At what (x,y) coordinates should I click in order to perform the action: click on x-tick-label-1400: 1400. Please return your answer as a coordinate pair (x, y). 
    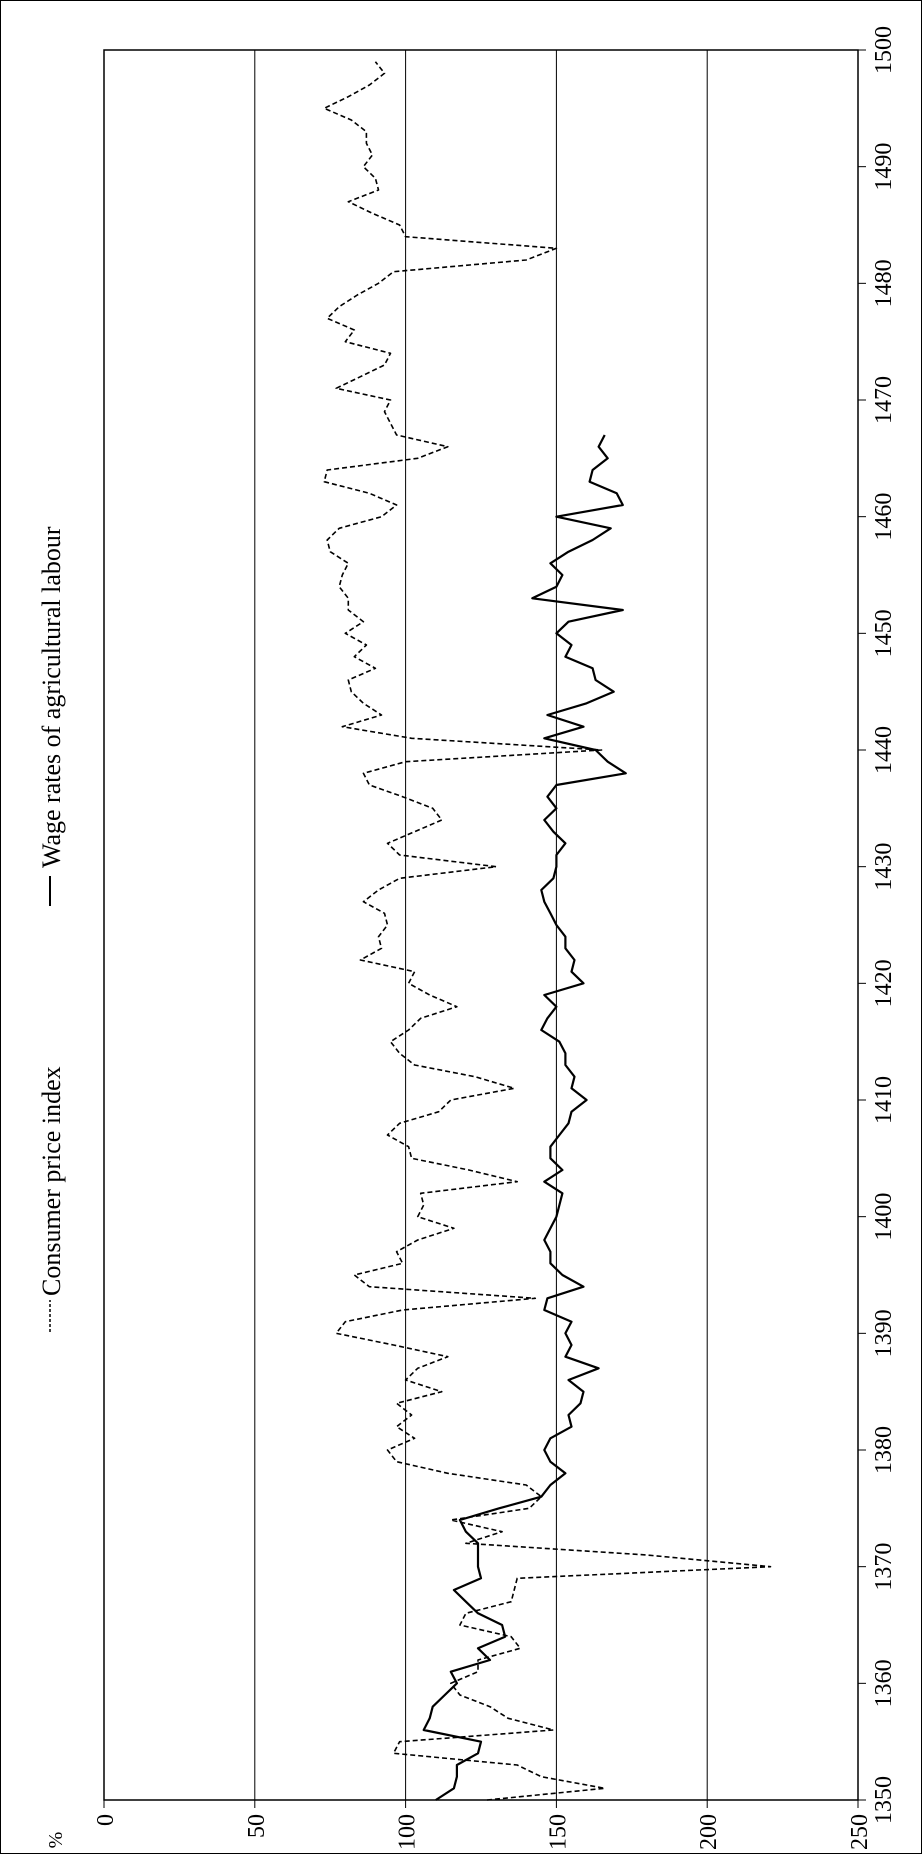
    Looking at the image, I should click on (884, 1217).